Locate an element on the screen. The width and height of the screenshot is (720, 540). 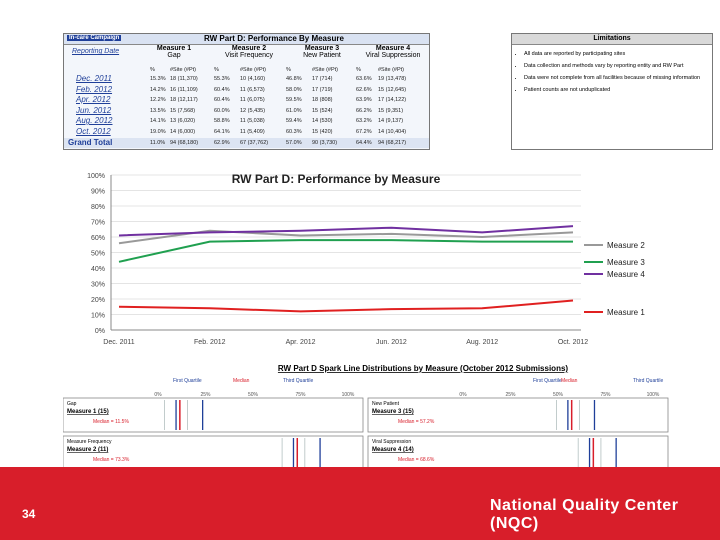
table-cell: 64.1% is located at coordinates (222, 131).